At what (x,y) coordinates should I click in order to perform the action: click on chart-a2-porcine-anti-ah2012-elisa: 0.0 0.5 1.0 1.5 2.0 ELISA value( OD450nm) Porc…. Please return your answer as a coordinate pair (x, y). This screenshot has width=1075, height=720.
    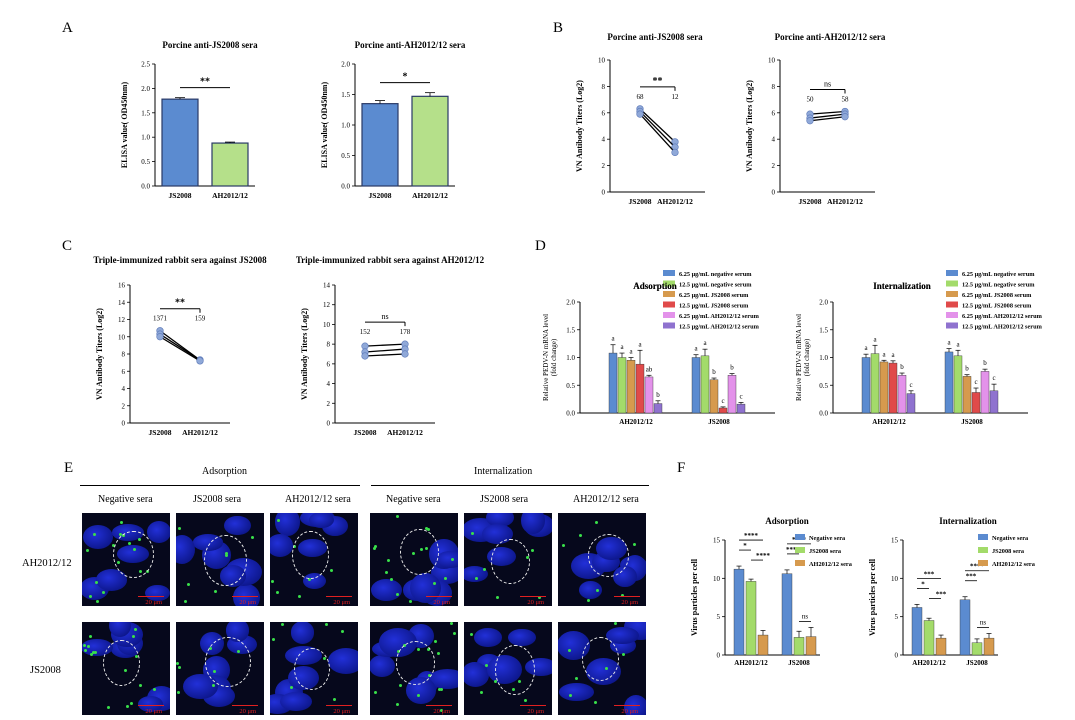
    Looking at the image, I should click on (393, 120).